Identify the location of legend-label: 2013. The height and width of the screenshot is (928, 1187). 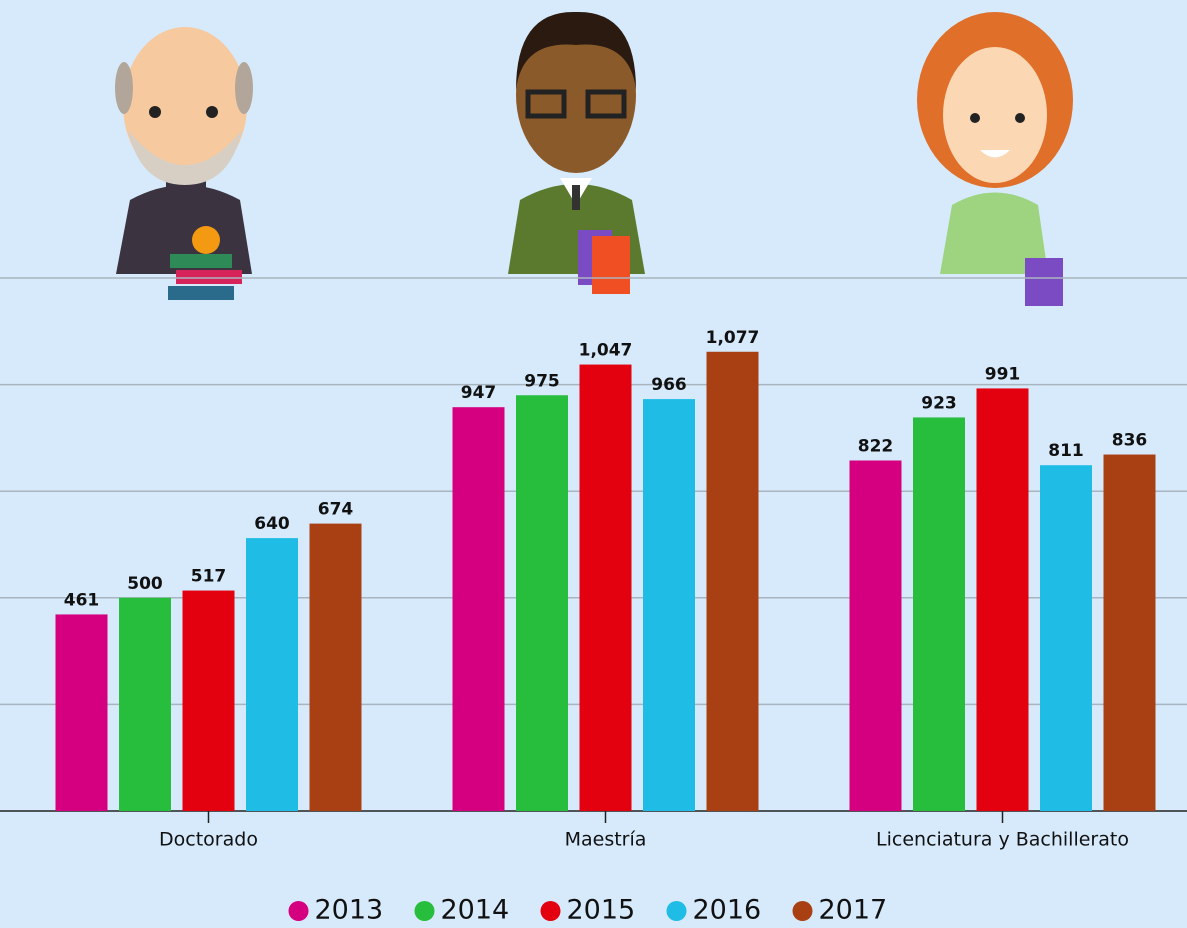
(349, 910).